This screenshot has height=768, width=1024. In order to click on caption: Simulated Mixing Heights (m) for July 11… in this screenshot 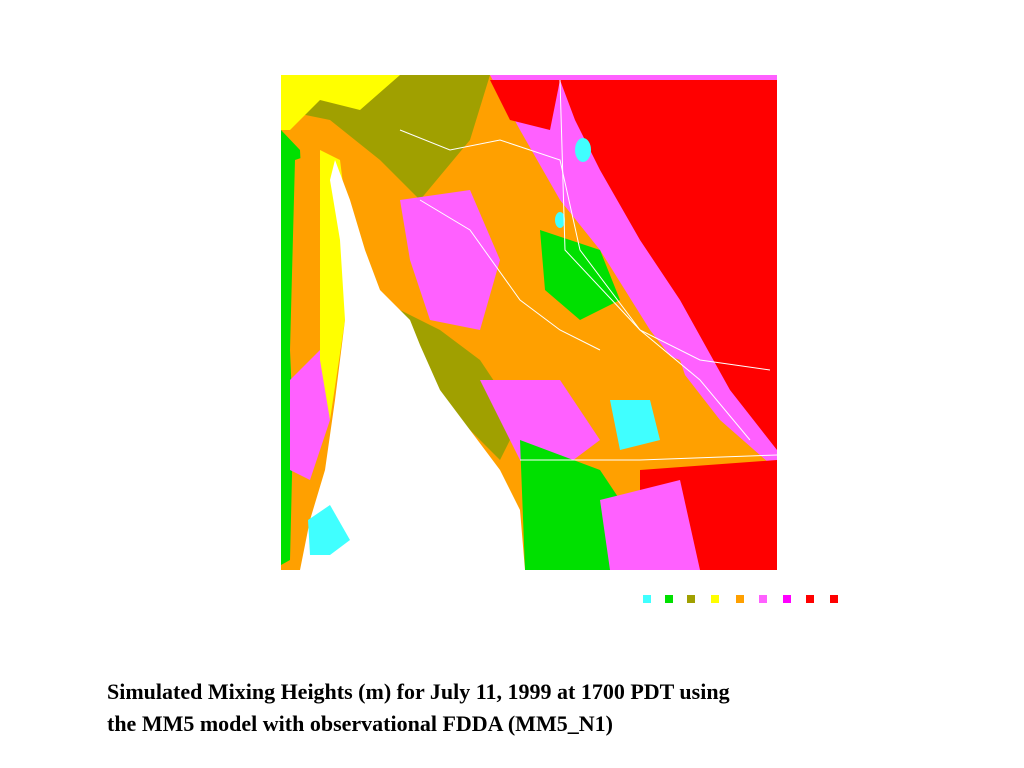, I will do `click(418, 708)`.